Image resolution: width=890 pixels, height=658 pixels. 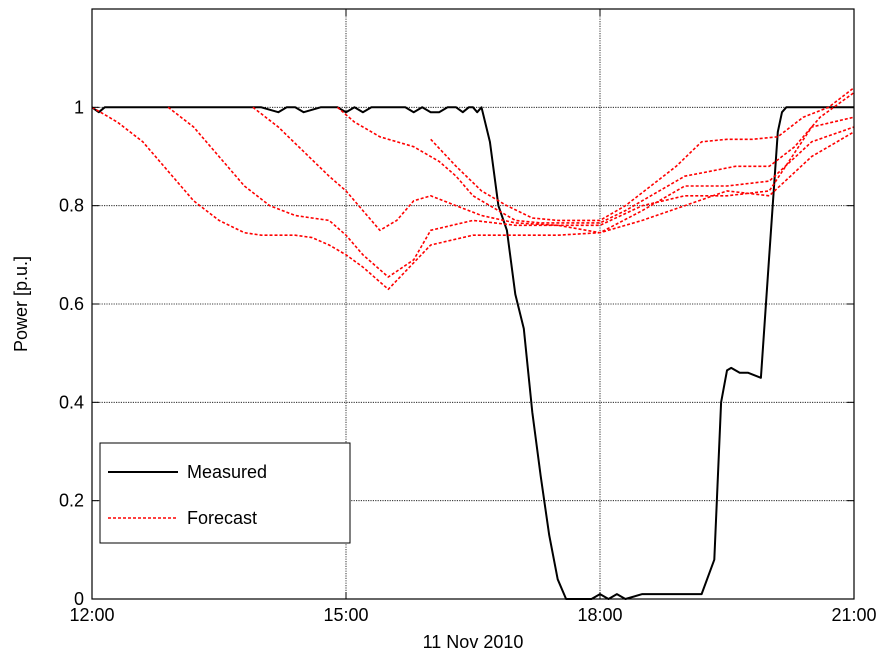 I want to click on y-tick-label: 0.2, so click(x=71, y=501).